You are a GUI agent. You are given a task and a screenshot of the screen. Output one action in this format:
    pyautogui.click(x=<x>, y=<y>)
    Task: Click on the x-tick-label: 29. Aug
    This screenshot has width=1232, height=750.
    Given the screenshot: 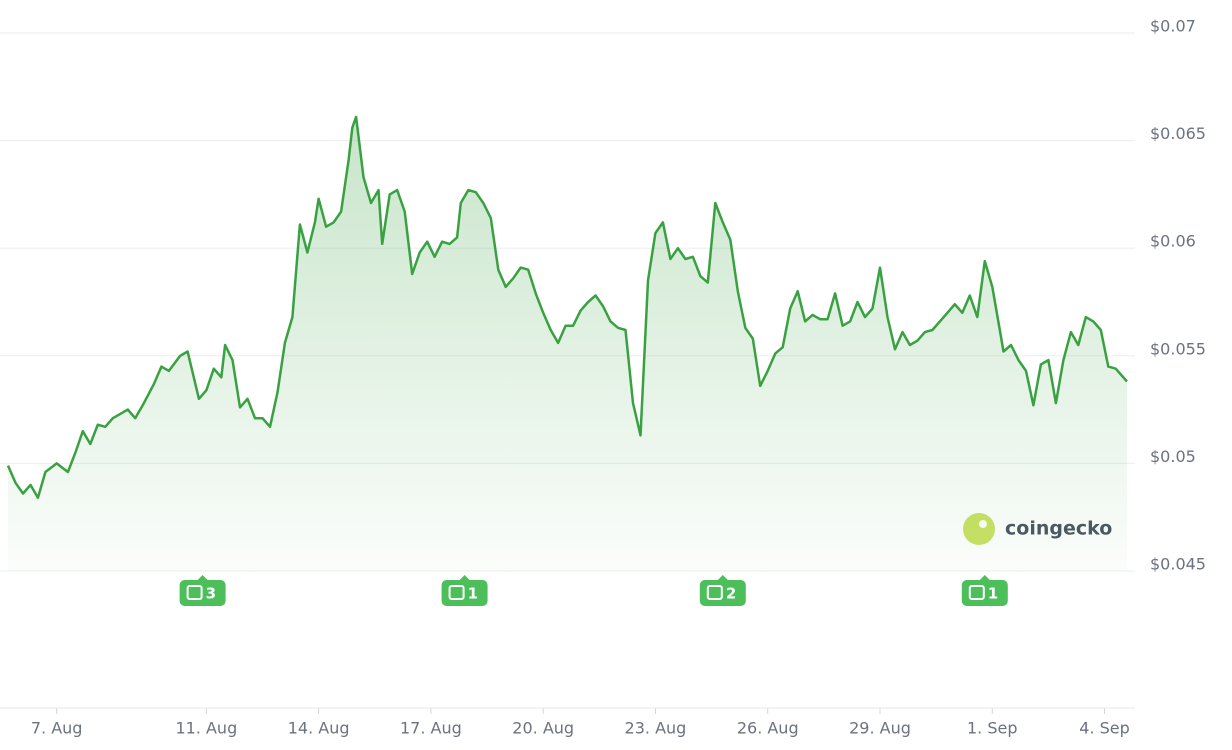 What is the action you would take?
    pyautogui.click(x=880, y=728)
    